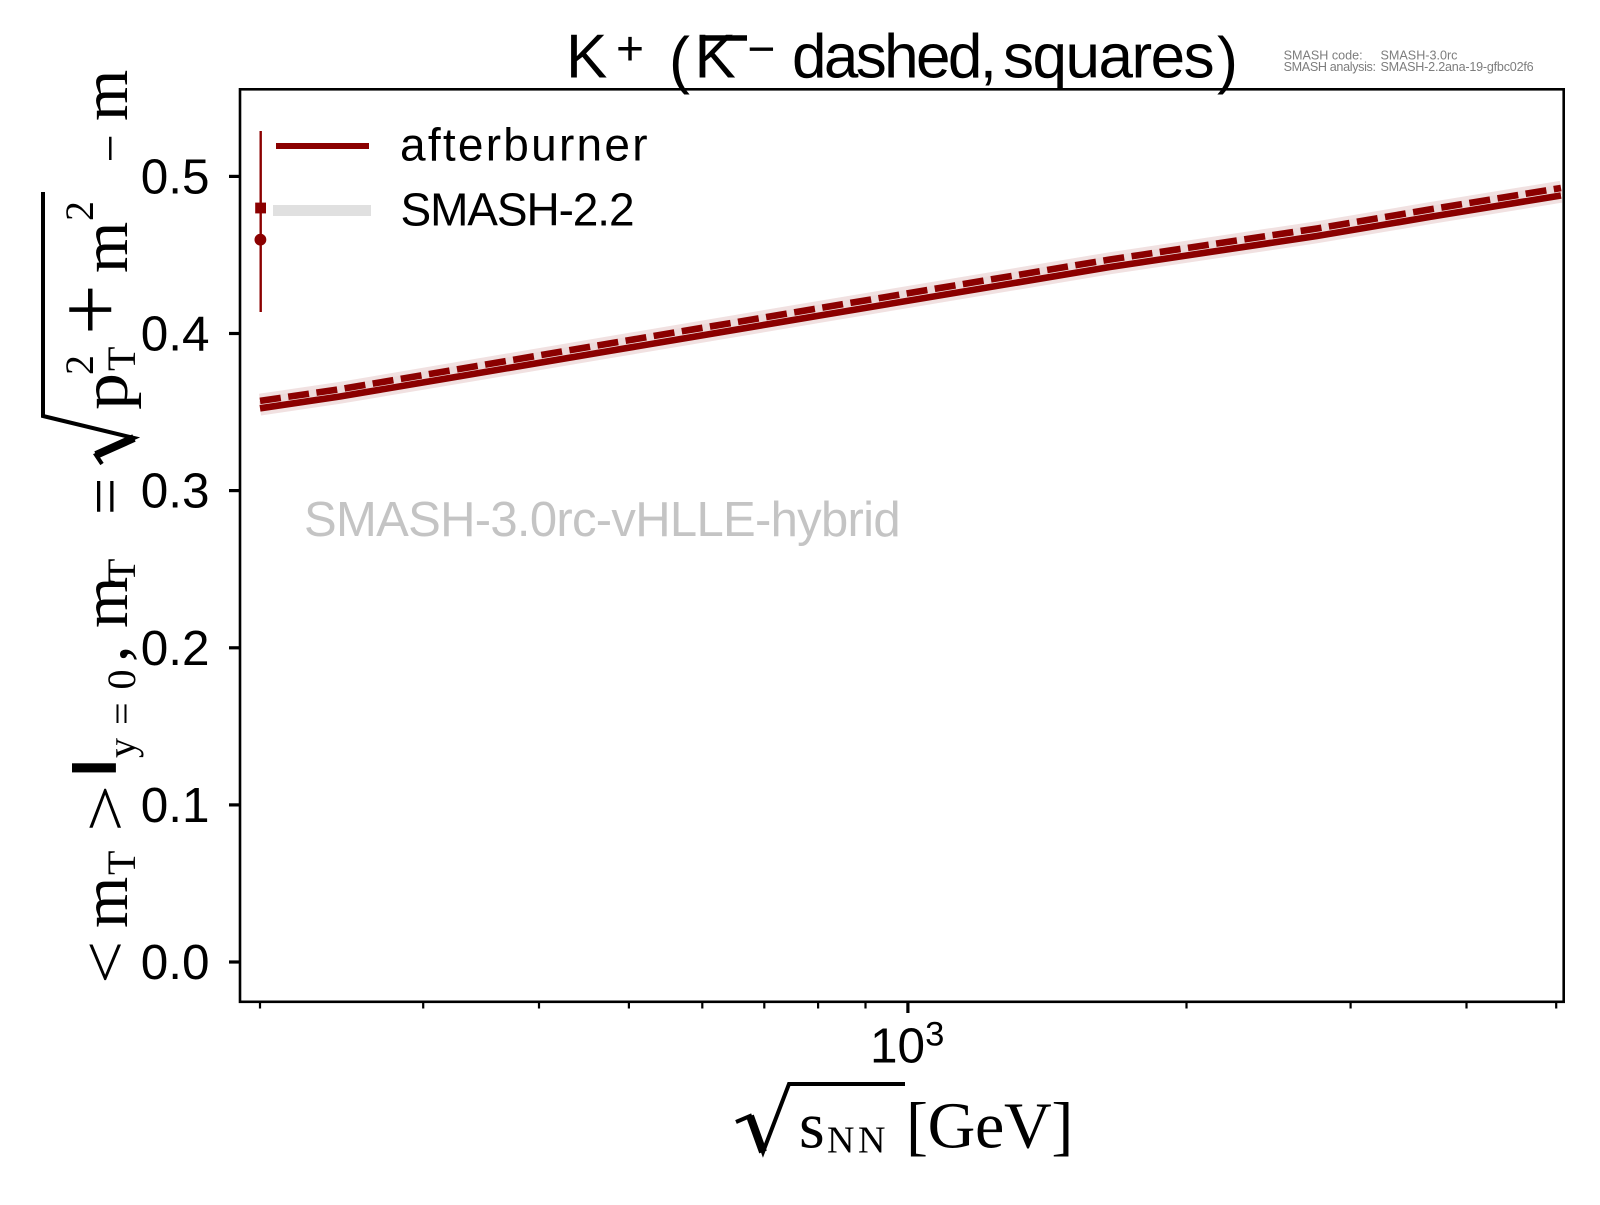  I want to click on svg-text: 0.5, so click(175, 177).